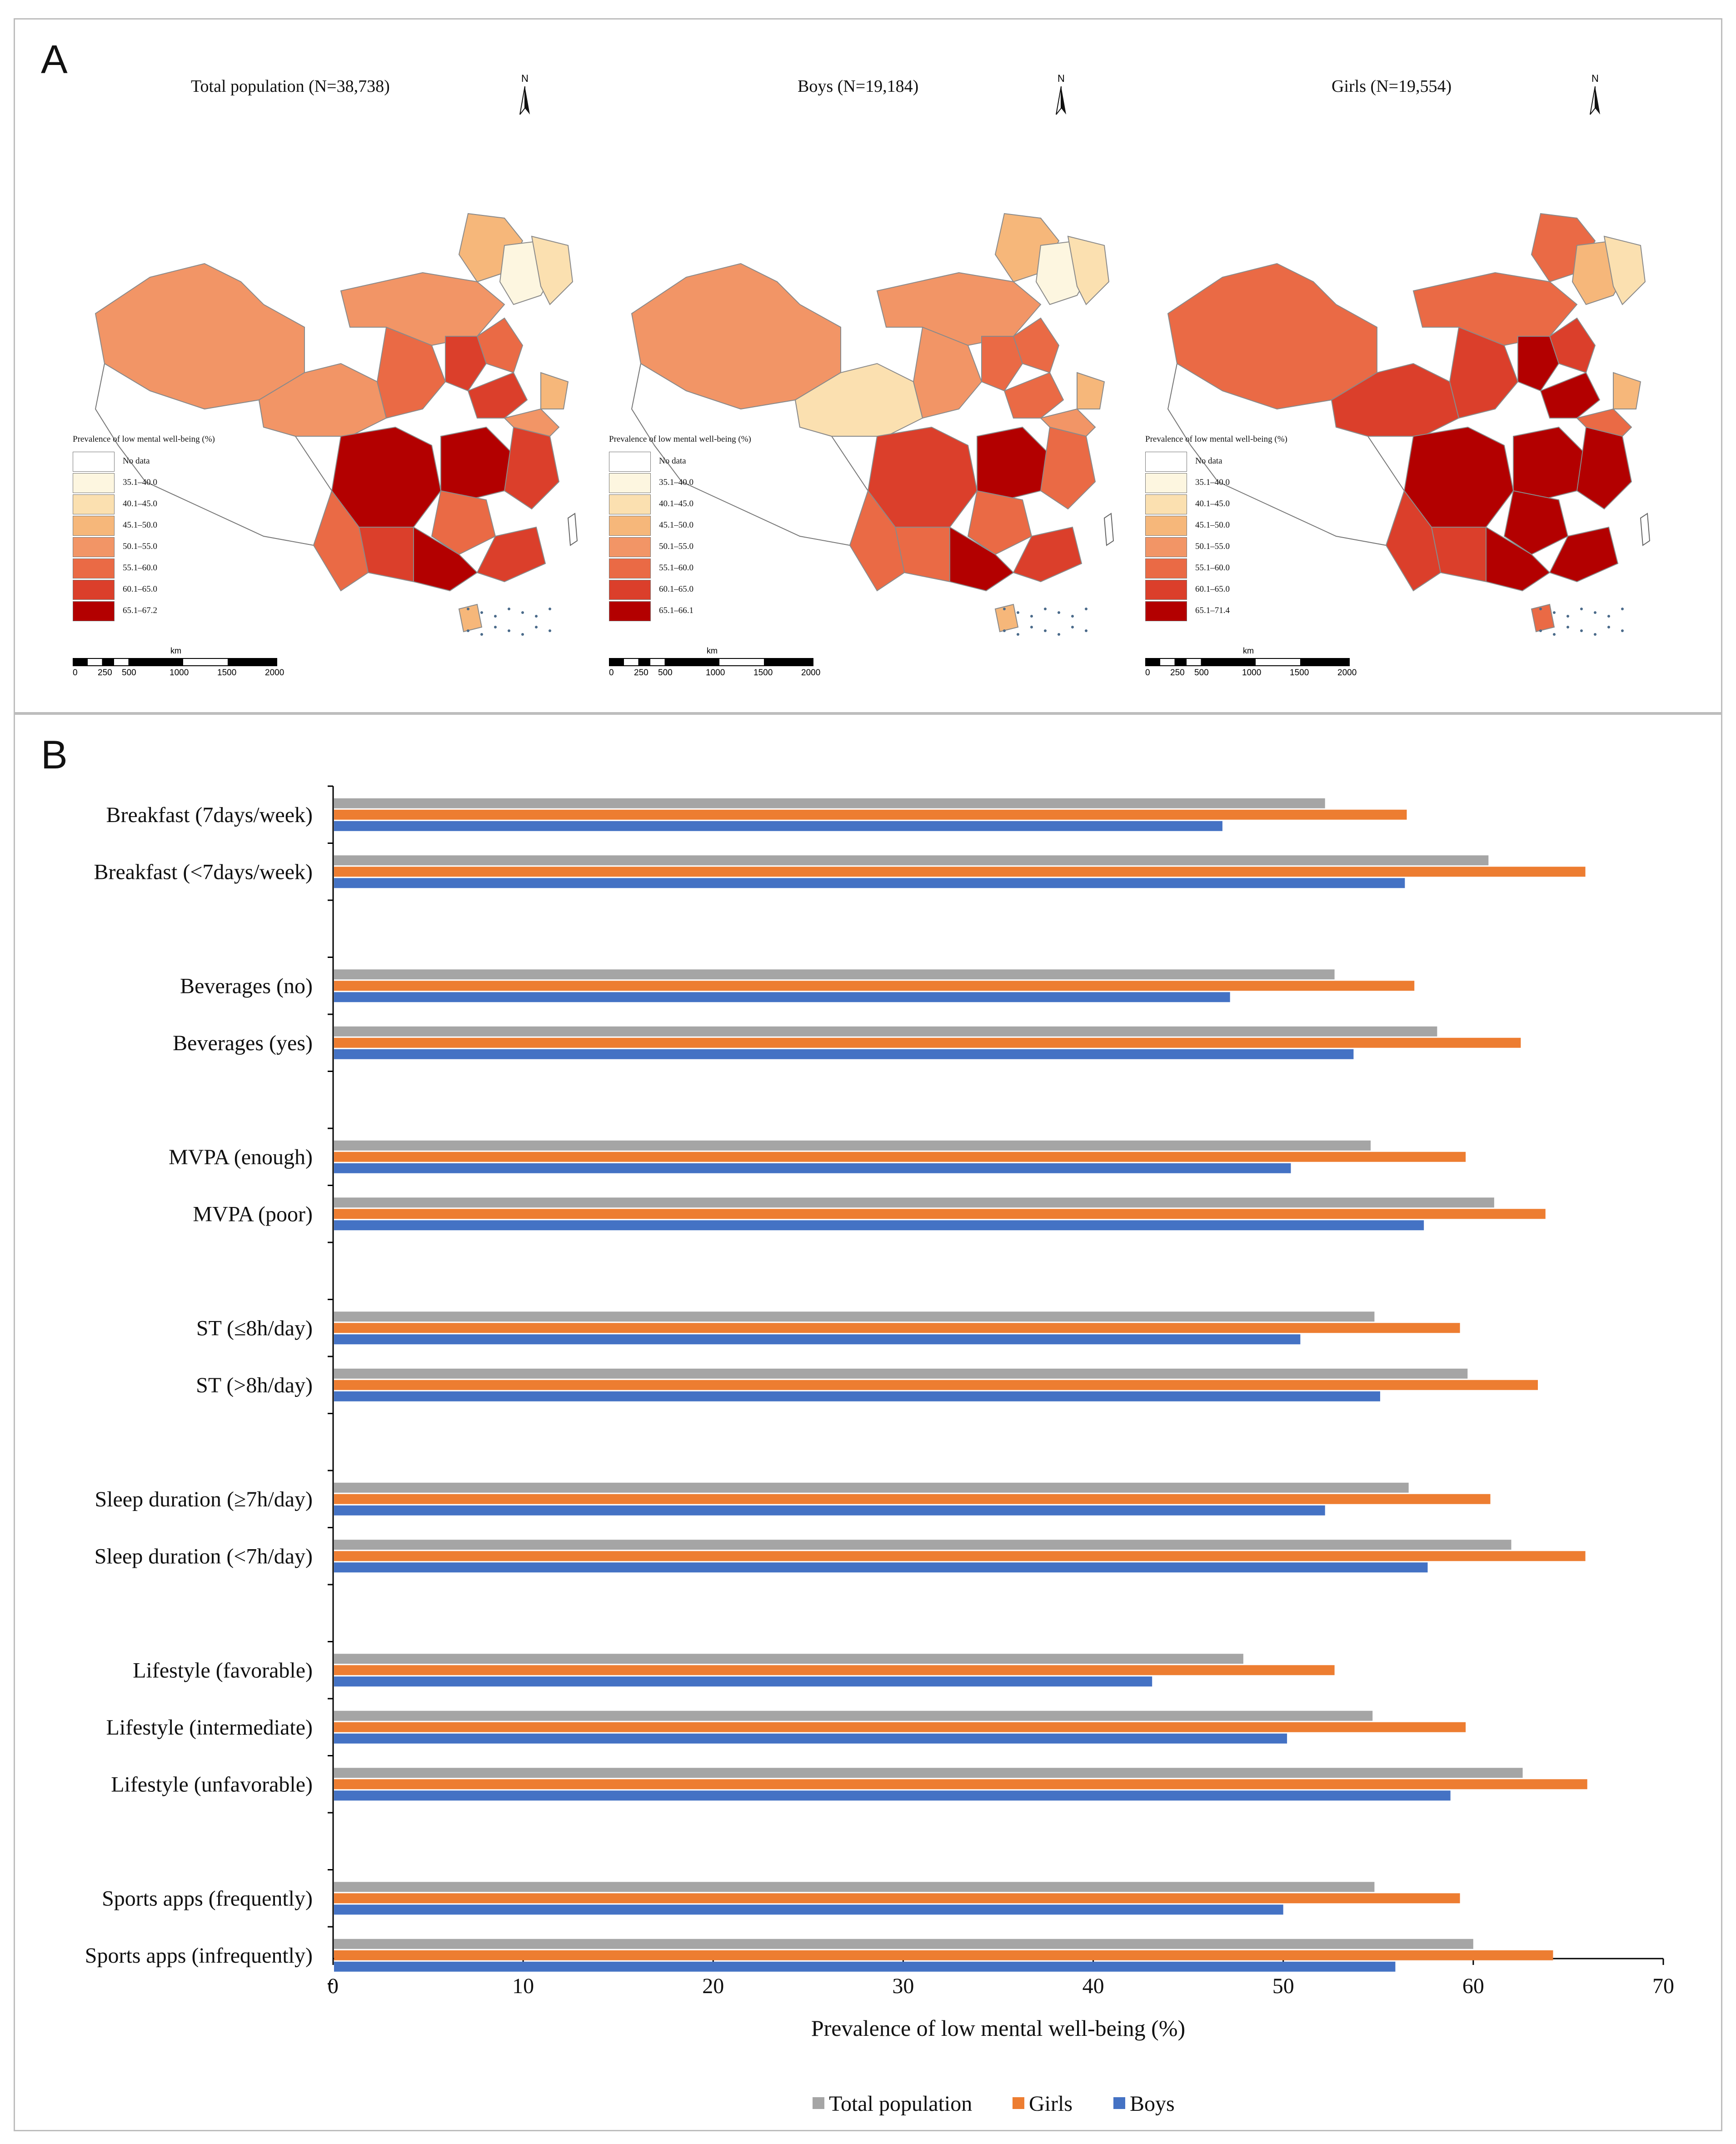 The height and width of the screenshot is (2144, 1736). What do you see at coordinates (1213, 610) in the screenshot?
I see `legend-label: 65.1–71.4` at bounding box center [1213, 610].